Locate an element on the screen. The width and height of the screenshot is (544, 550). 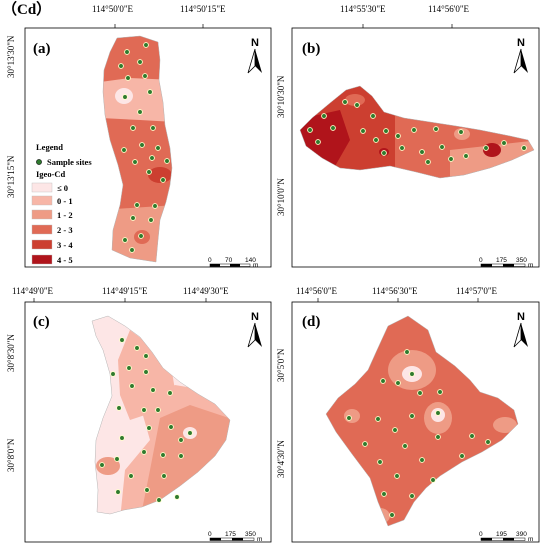
panel-a-left-tick-1: 30°13'30"N is located at coordinates (11, 56).